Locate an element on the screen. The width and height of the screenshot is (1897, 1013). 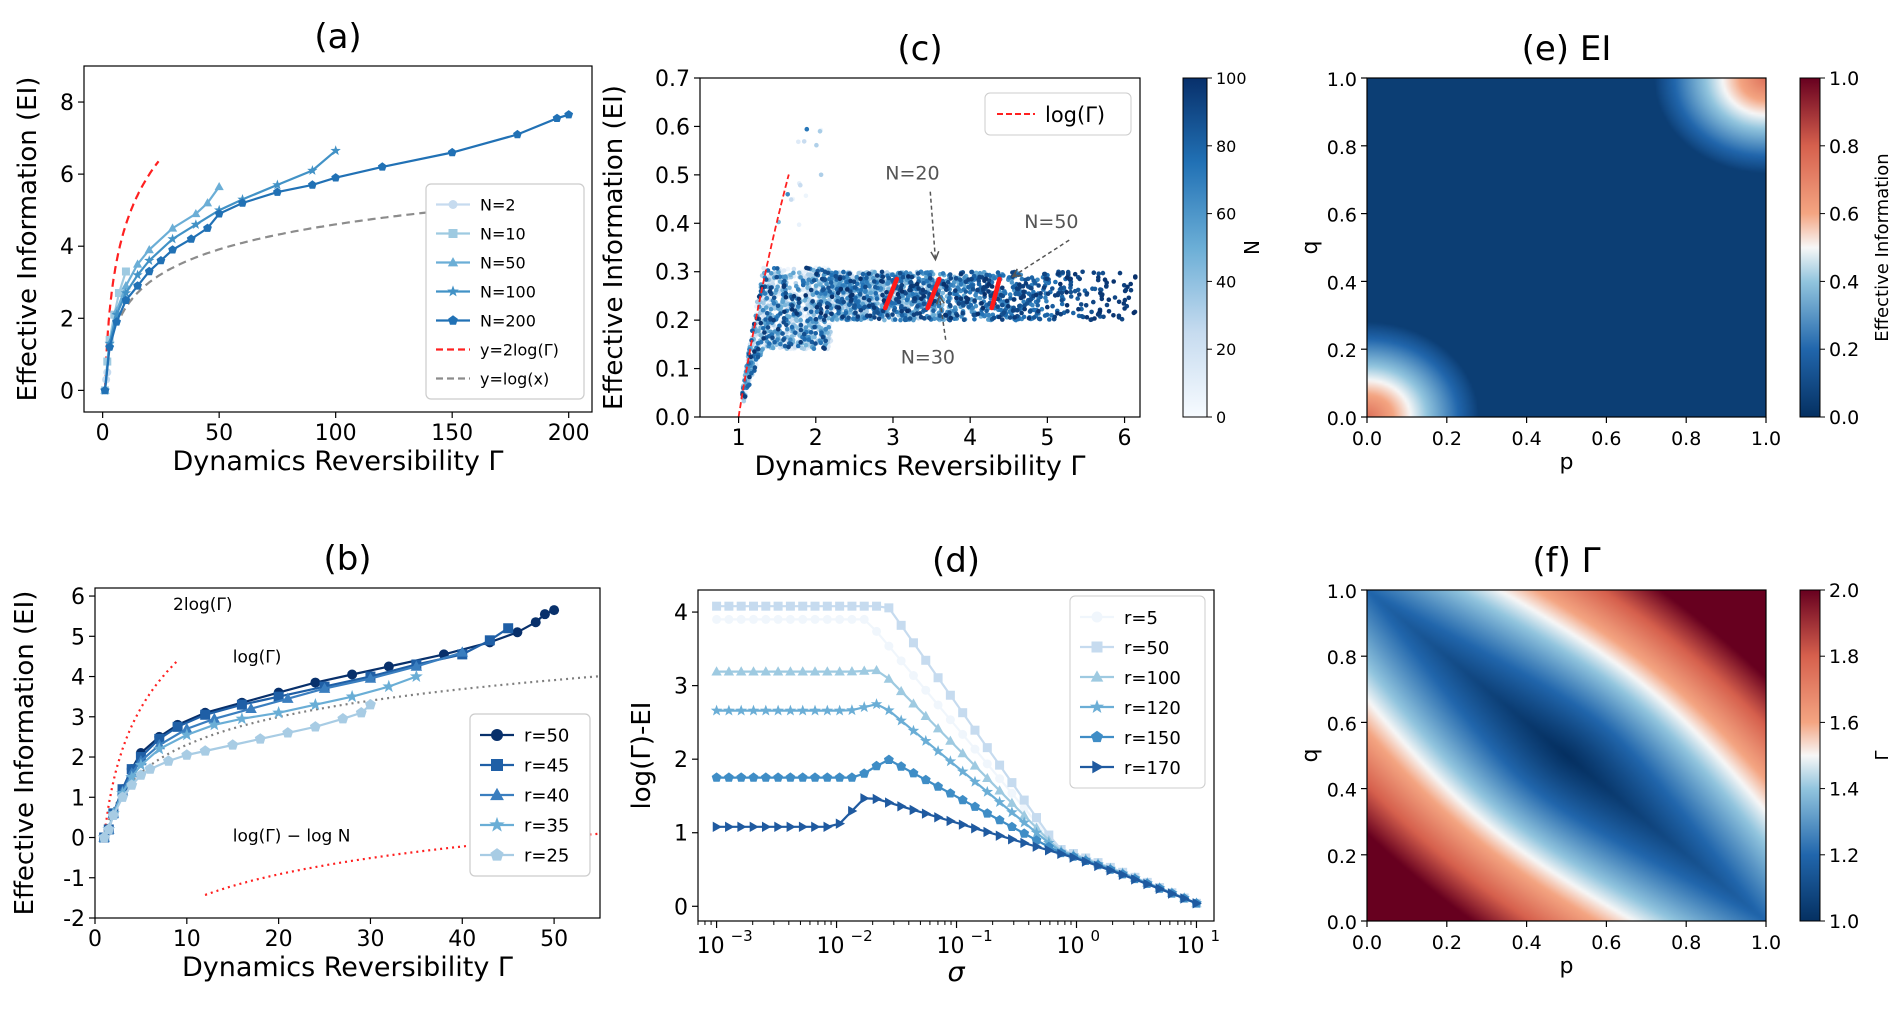
colorbar-label-e: Effective Information is located at coordinates (1882, 247).